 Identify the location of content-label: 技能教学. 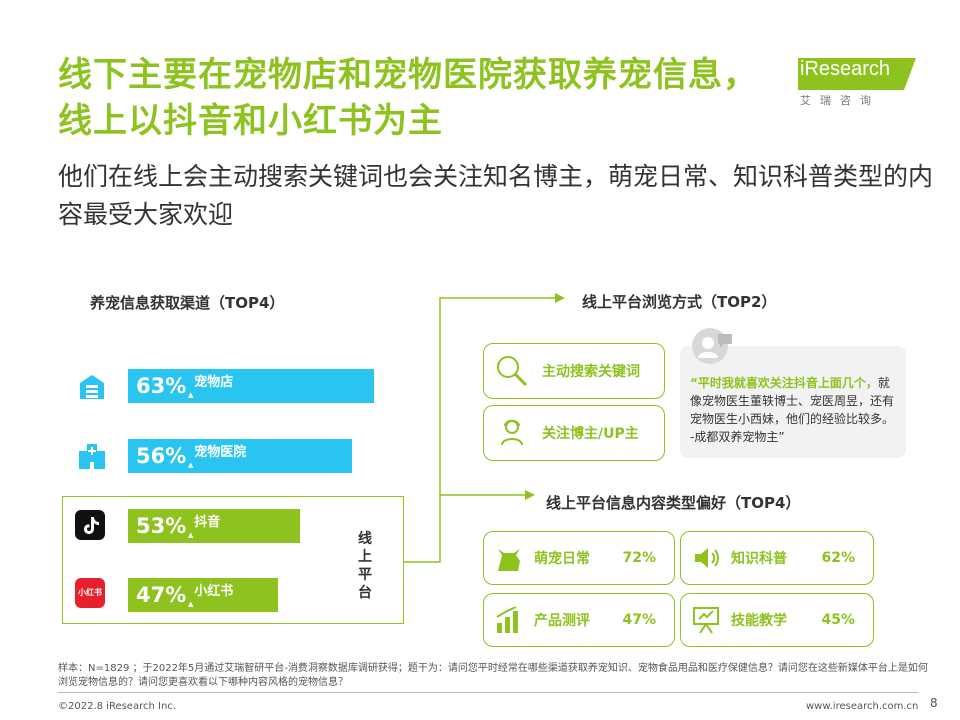
(759, 621).